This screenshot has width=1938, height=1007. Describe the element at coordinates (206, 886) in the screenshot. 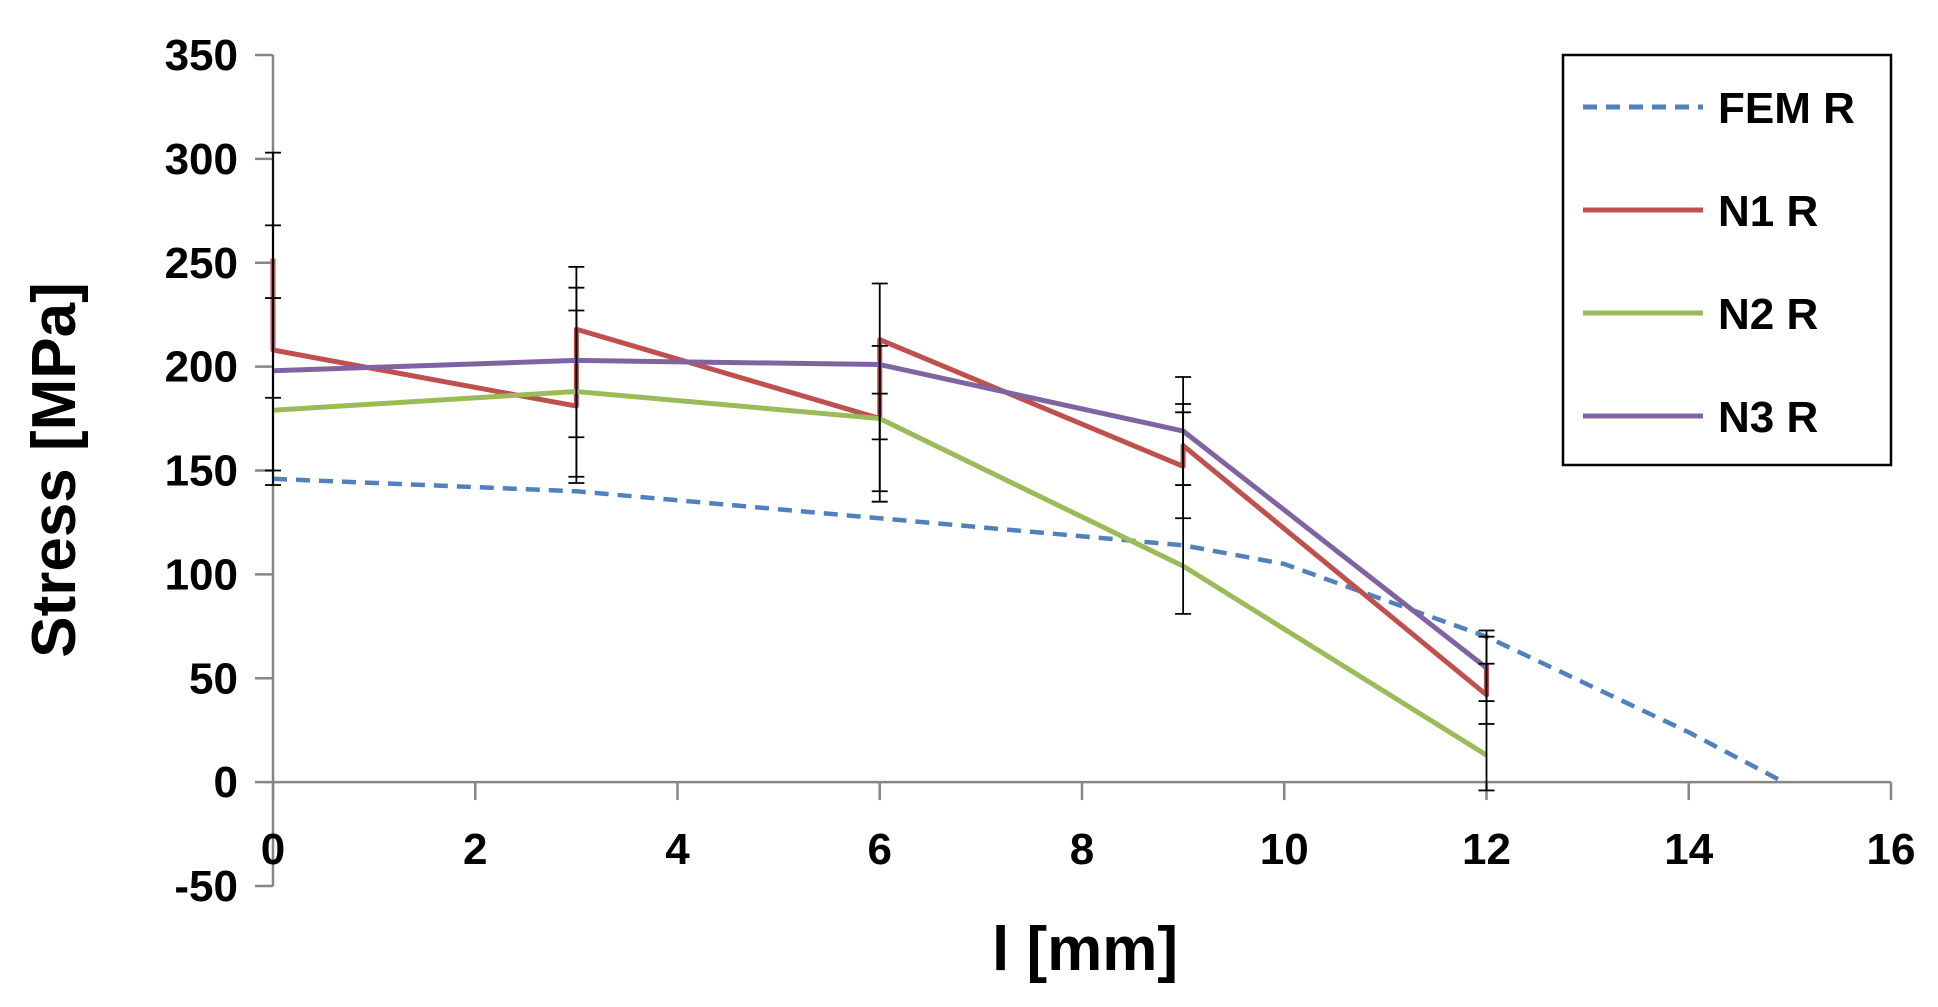

I see `y-tick-label: -50` at that location.